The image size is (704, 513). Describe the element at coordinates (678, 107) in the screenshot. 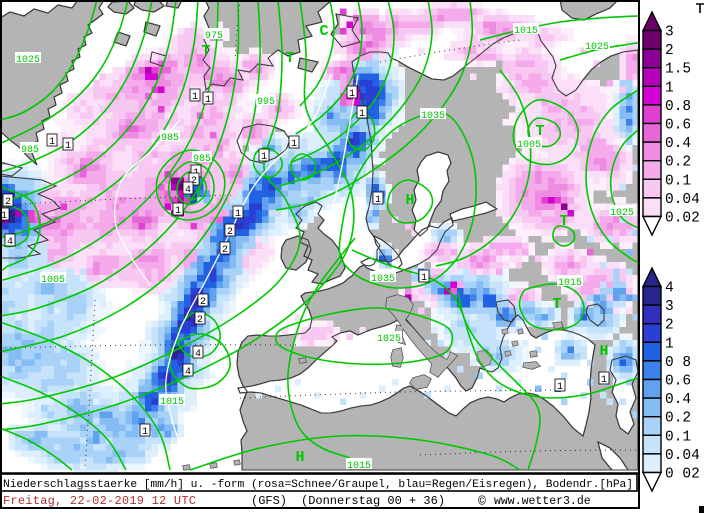

I see `svg-text: 0.8` at that location.